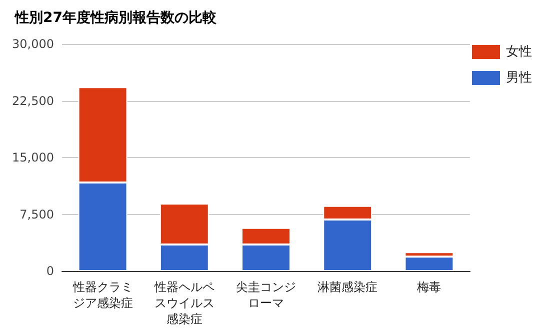 This screenshot has width=547, height=332. What do you see at coordinates (183, 303) in the screenshot?
I see `x-tick-label: 性器ヘルペスウイルス感染症` at bounding box center [183, 303].